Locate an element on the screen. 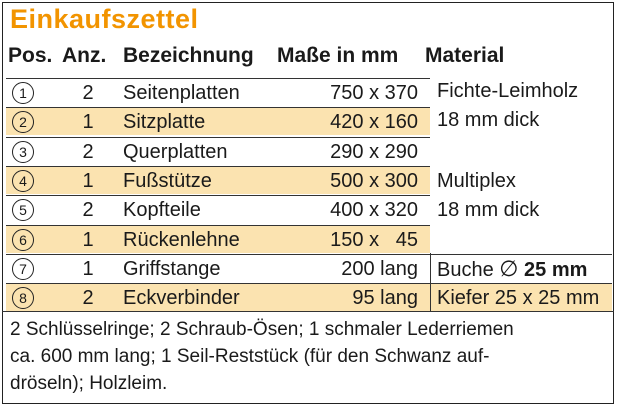 This screenshot has height=408, width=620. name-cell: Griffstange is located at coordinates (172, 268).